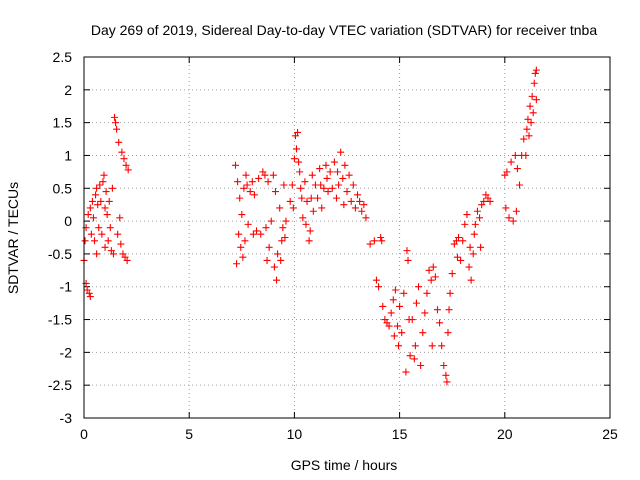 This screenshot has height=480, width=640. What do you see at coordinates (344, 465) in the screenshot?
I see `x-axis-label: GPS time / hours` at bounding box center [344, 465].